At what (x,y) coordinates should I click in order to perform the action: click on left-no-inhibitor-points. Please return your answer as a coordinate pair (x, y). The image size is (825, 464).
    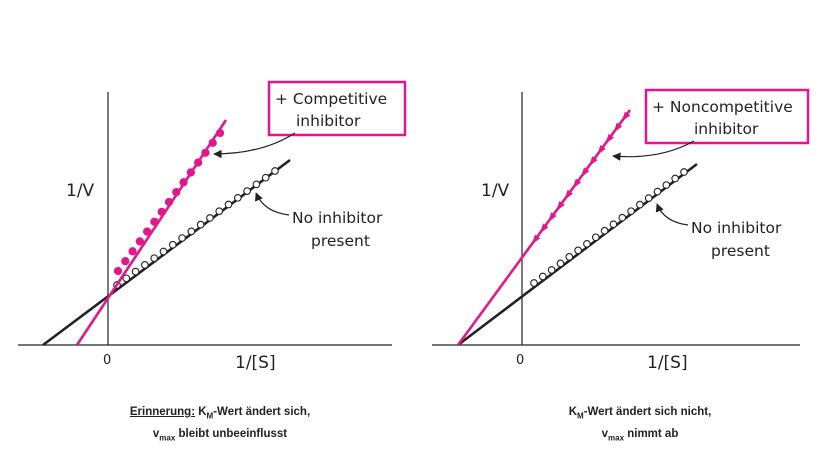
    Looking at the image, I should click on (196, 228).